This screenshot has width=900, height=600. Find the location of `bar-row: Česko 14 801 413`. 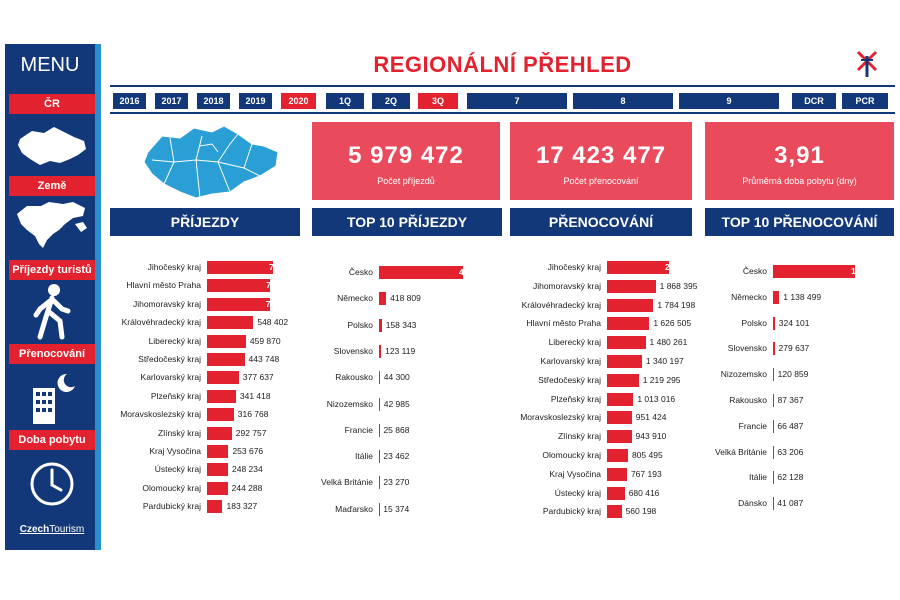

bar-row: Česko 14 801 413 is located at coordinates (447, 271).